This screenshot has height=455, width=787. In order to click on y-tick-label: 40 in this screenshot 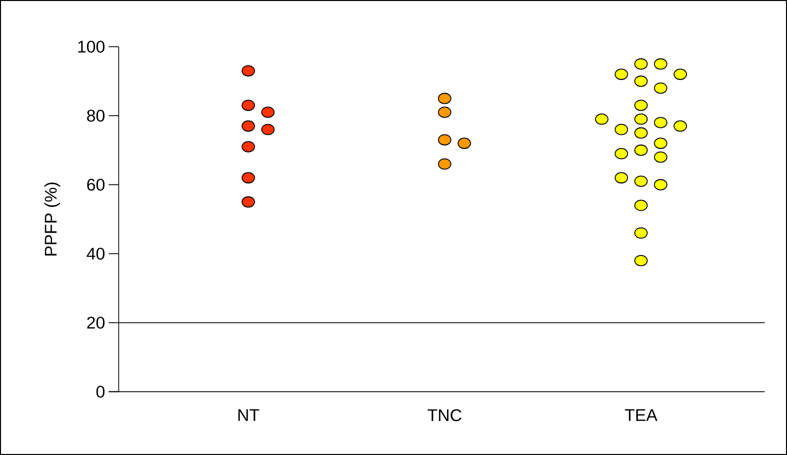, I will do `click(95, 254)`.